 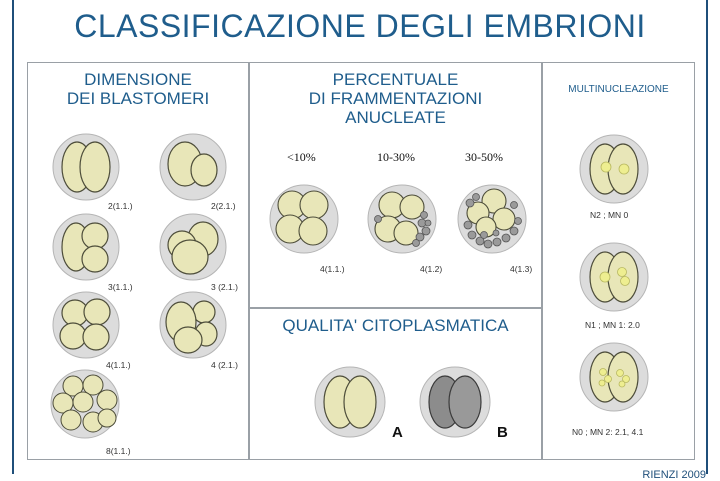 What do you see at coordinates (608, 432) in the screenshot?
I see `label-mn-2: N0 ; MN 2: 2.1, 4.1` at bounding box center [608, 432].